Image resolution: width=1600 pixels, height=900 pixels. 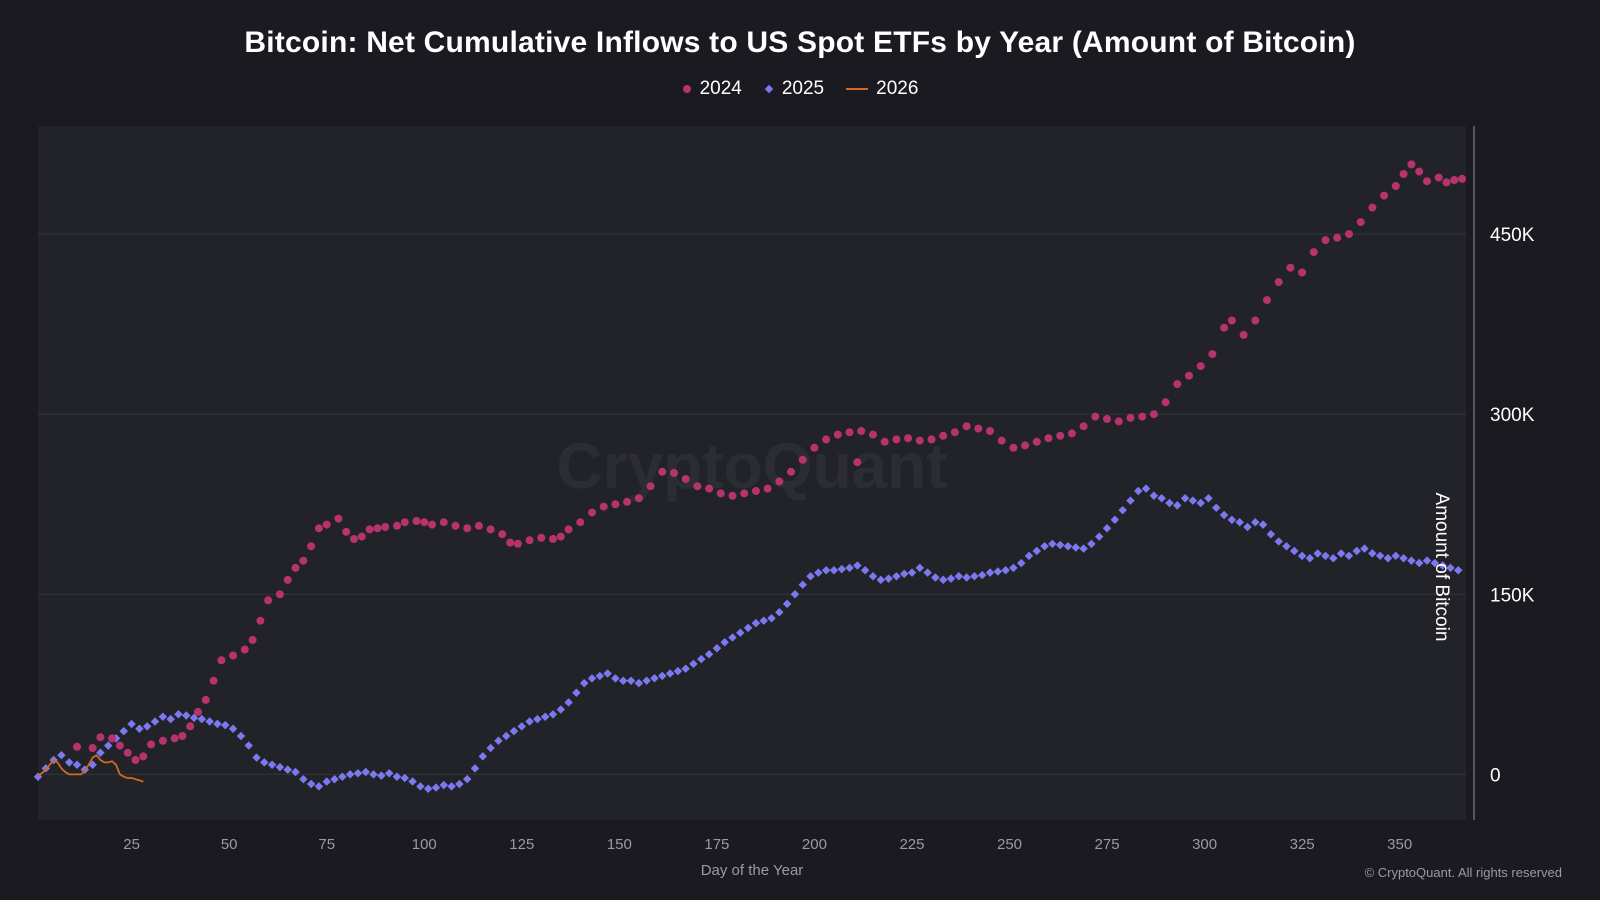 What do you see at coordinates (1512, 235) in the screenshot?
I see `y-tick-label: 450K` at bounding box center [1512, 235].